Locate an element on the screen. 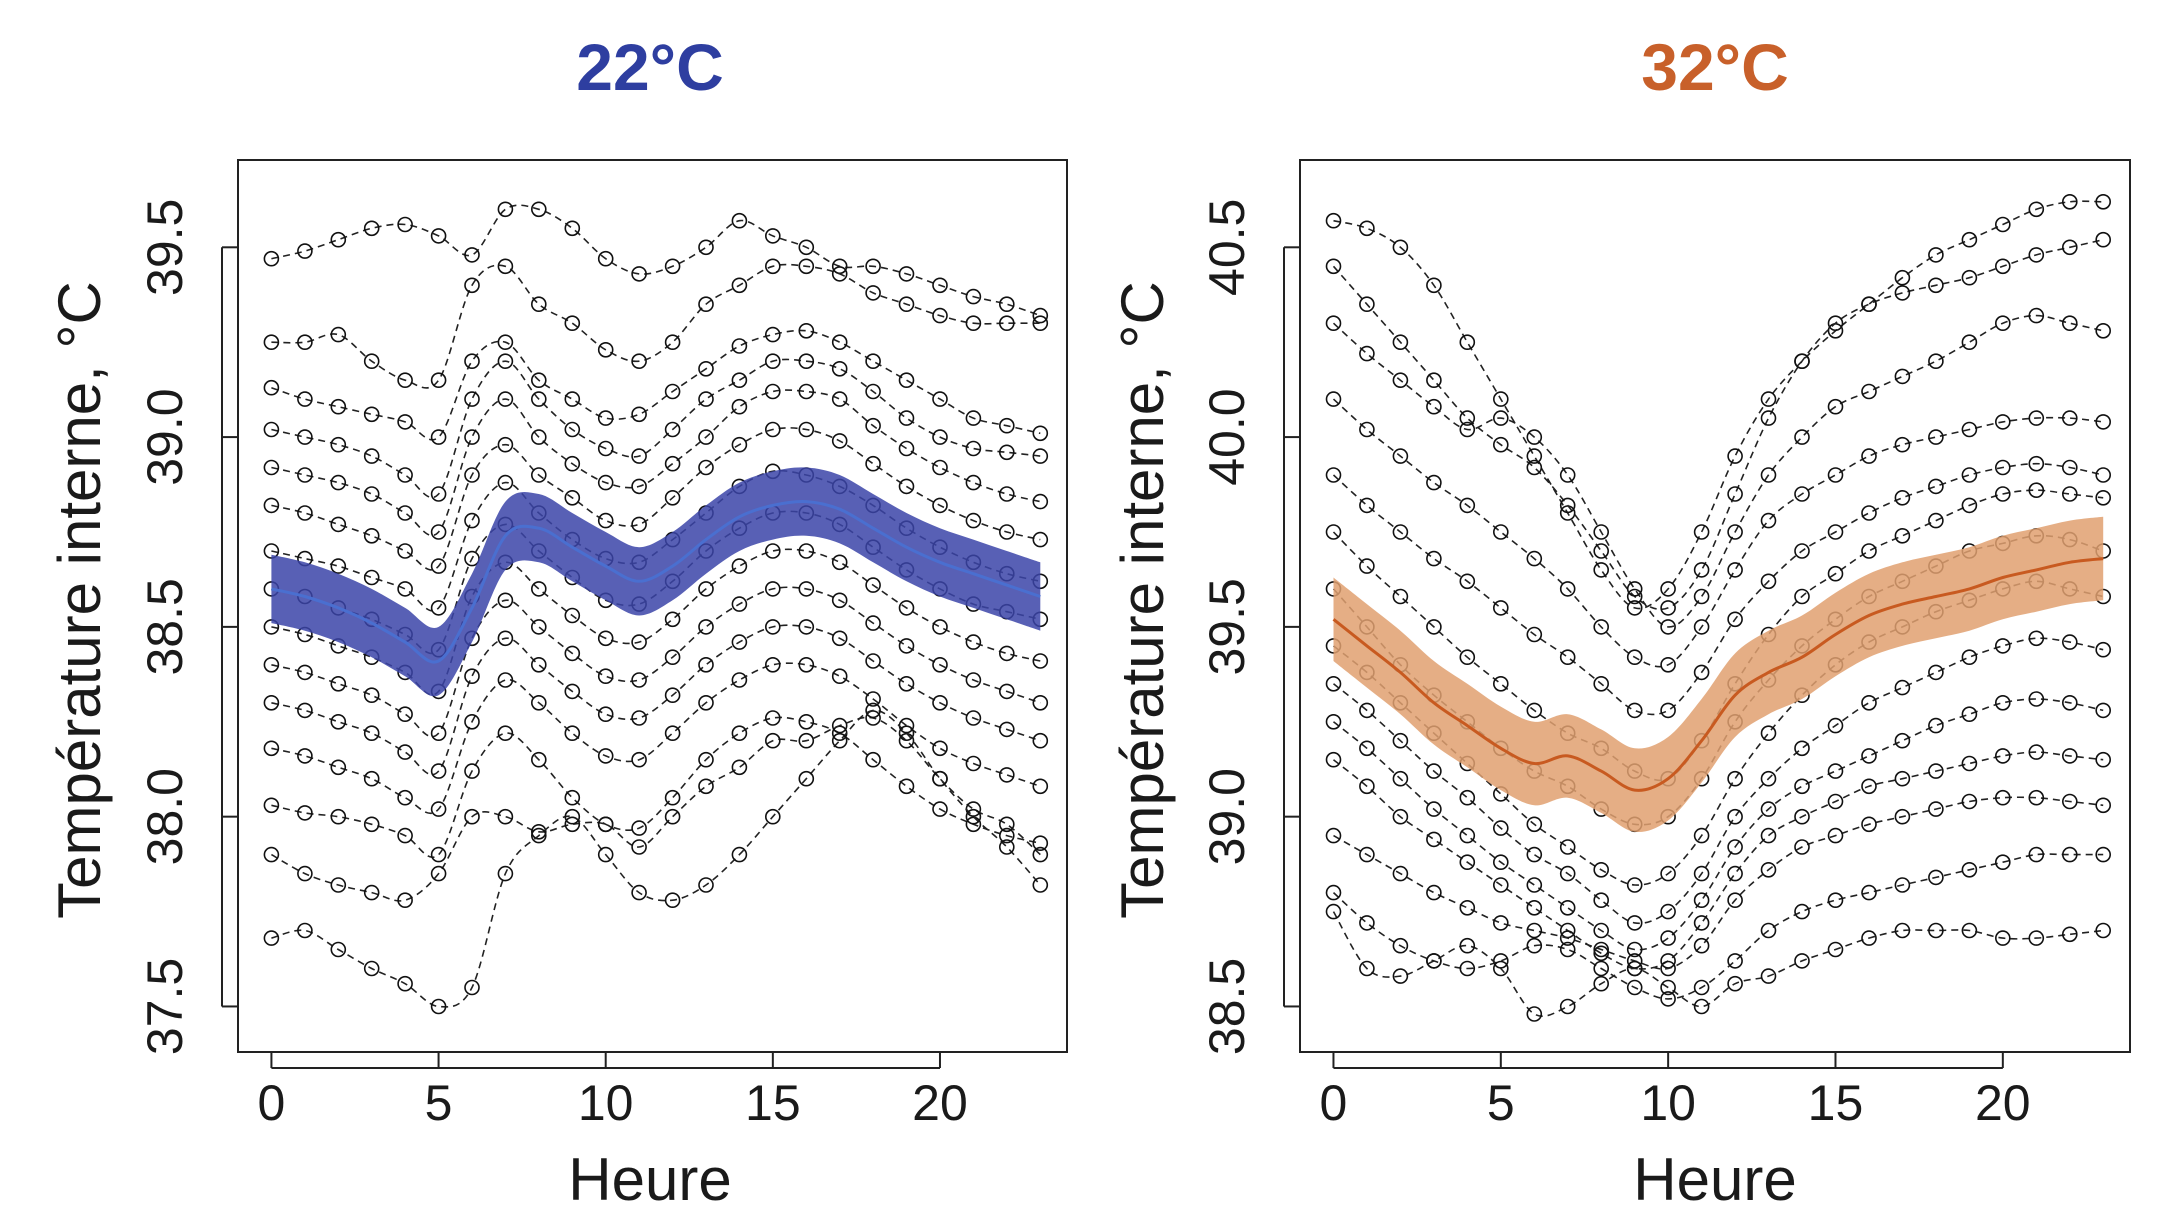 The height and width of the screenshot is (1215, 2157). y-tick-label: 40.5 is located at coordinates (1227, 247).